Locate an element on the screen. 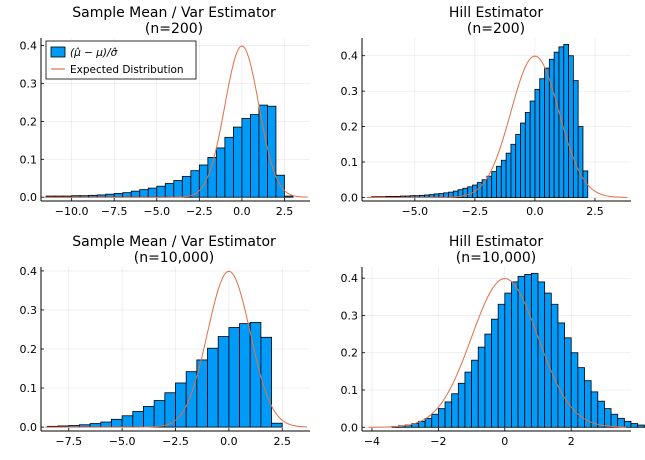 This screenshot has width=645, height=460. panel-3-x-ticks: −7.5 −5.0 −2.5 0.0 2.5 is located at coordinates (173, 438).